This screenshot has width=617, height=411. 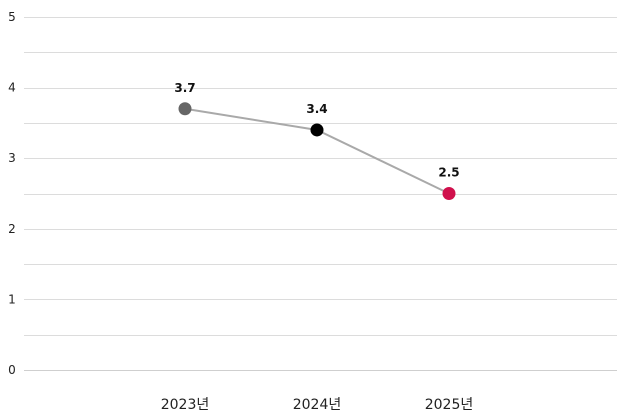 I want to click on y-tick-label: 5, so click(x=12, y=17).